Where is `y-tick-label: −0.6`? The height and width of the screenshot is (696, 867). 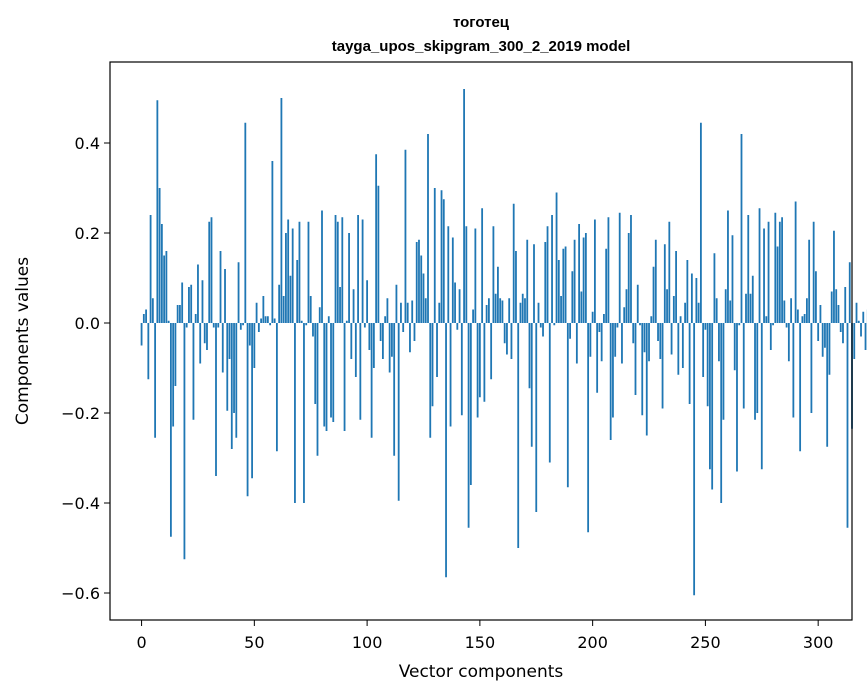 y-tick-label: −0.6 is located at coordinates (80, 593).